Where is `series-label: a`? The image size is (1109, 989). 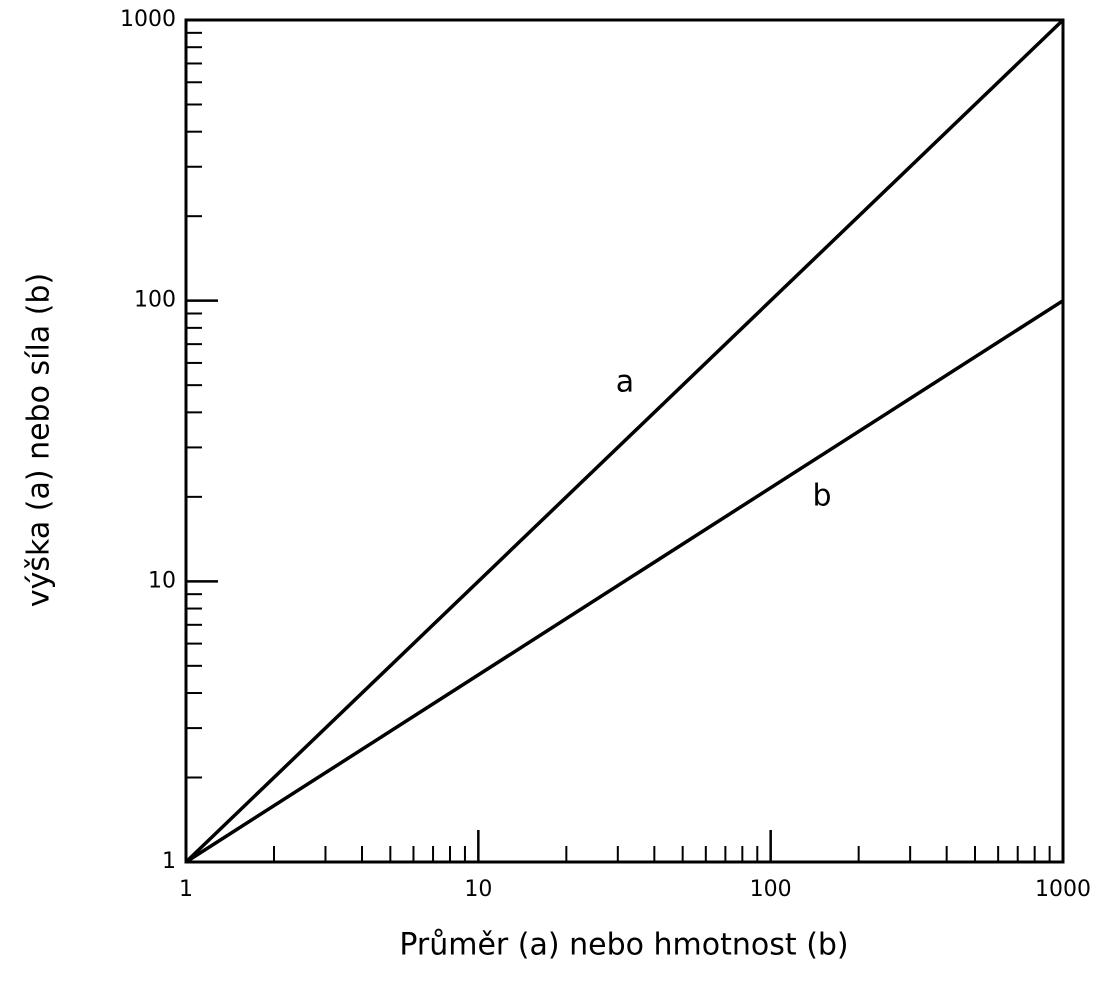 series-label: a is located at coordinates (625, 382).